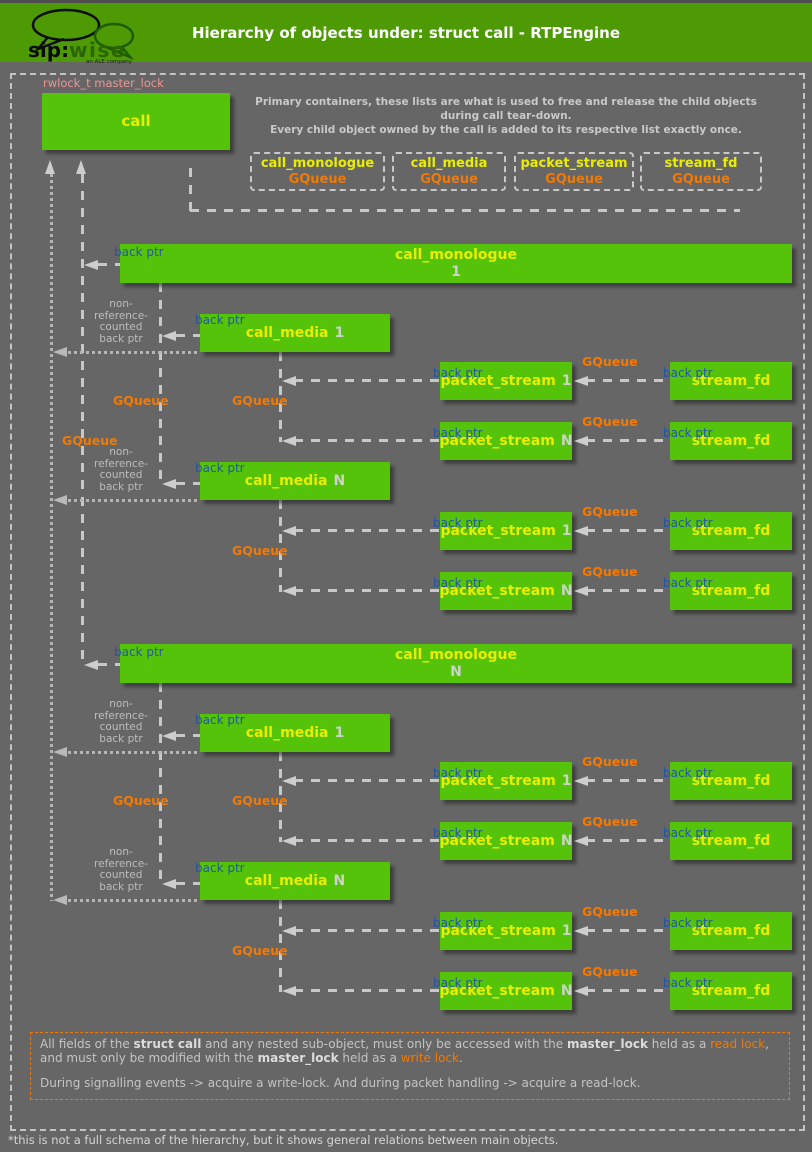 This screenshot has width=812, height=1152. I want to click on box-packet-stream-1d: packet_stream 1, so click(506, 931).